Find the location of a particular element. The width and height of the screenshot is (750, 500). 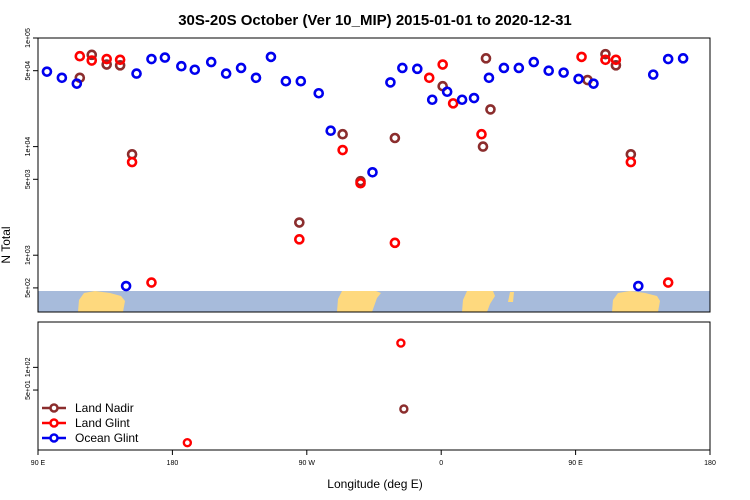

x-axis-label: Longitude (deg E) is located at coordinates (374, 484).